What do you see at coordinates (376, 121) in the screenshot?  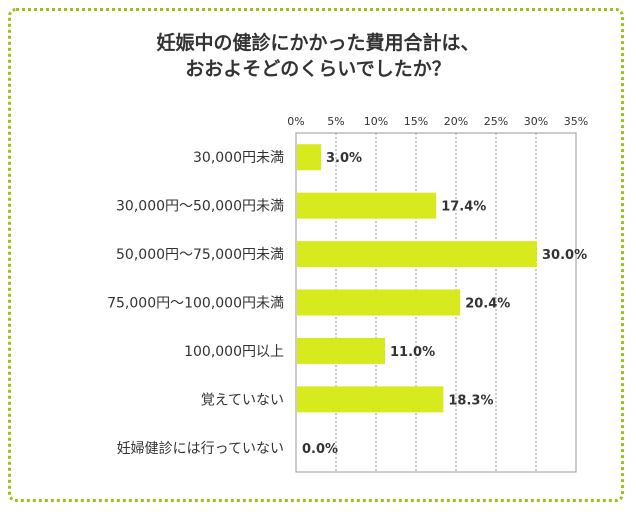 I see `x-tick-label: 10%` at bounding box center [376, 121].